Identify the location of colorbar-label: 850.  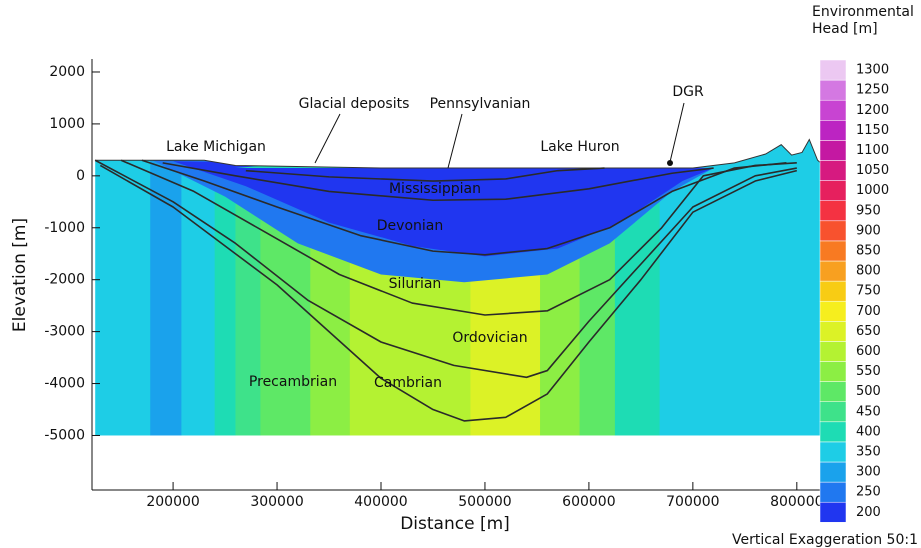
(868, 250).